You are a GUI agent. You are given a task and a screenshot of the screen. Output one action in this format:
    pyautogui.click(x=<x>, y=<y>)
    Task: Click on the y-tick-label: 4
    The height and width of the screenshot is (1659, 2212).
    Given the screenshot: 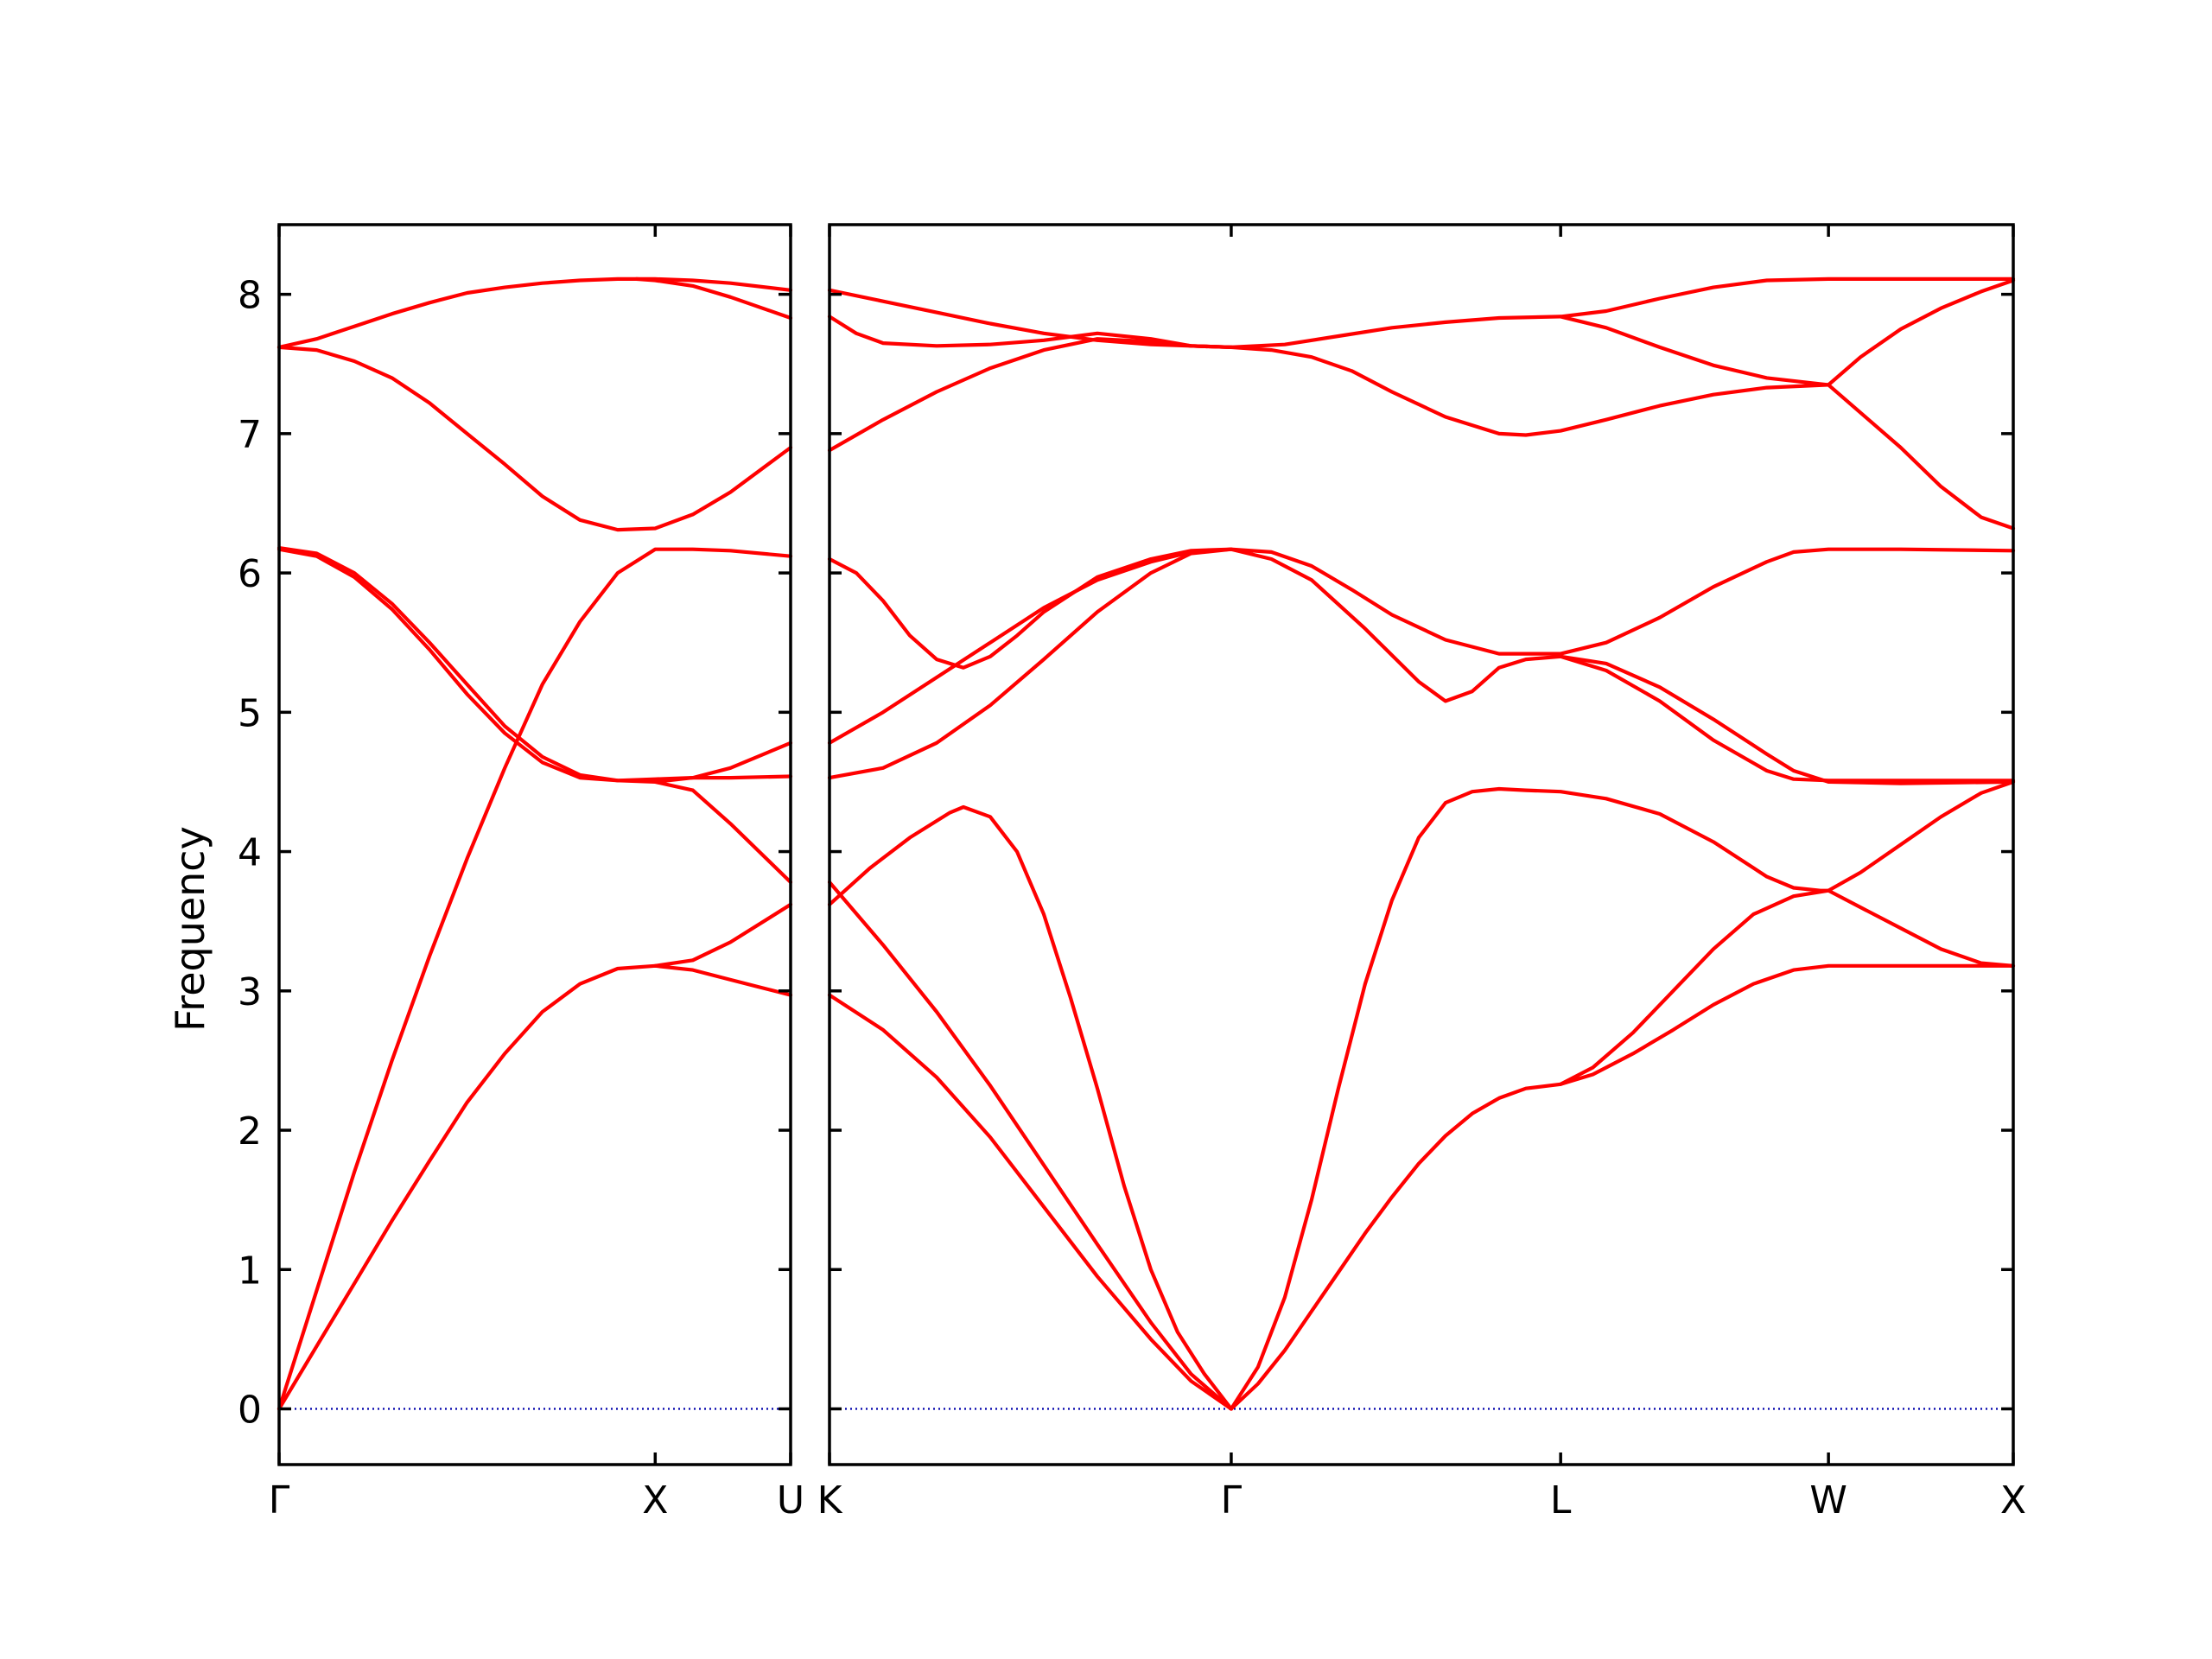 What is the action you would take?
    pyautogui.click(x=250, y=853)
    